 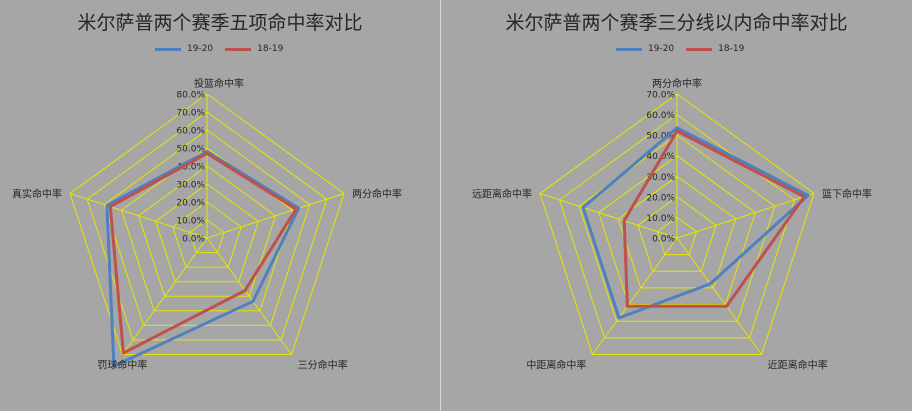 What do you see at coordinates (556, 365) in the screenshot?
I see `axis-label: 中距离命中率` at bounding box center [556, 365].